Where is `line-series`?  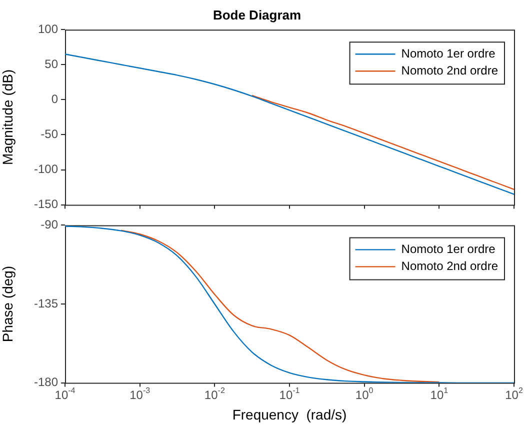
line-series is located at coordinates (382, 142).